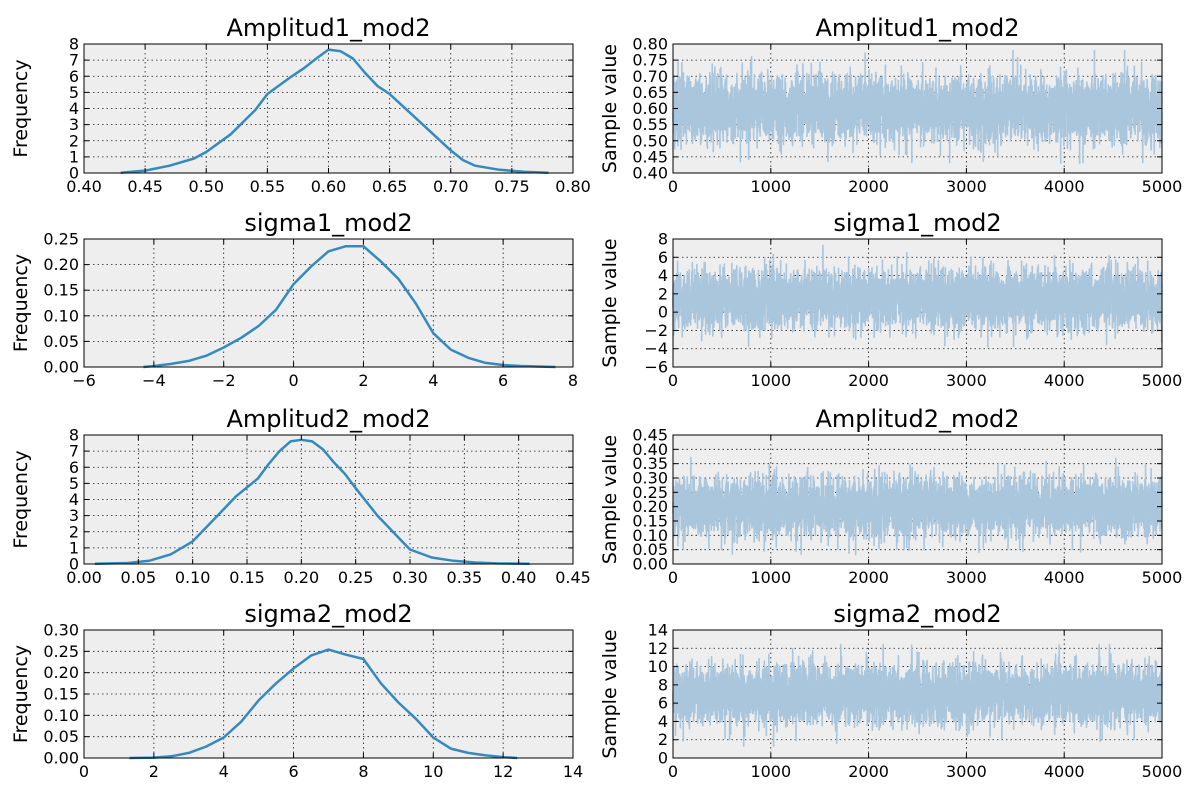 The width and height of the screenshot is (1200, 800). I want to click on y-tick-label: 0.65, so click(650, 92).